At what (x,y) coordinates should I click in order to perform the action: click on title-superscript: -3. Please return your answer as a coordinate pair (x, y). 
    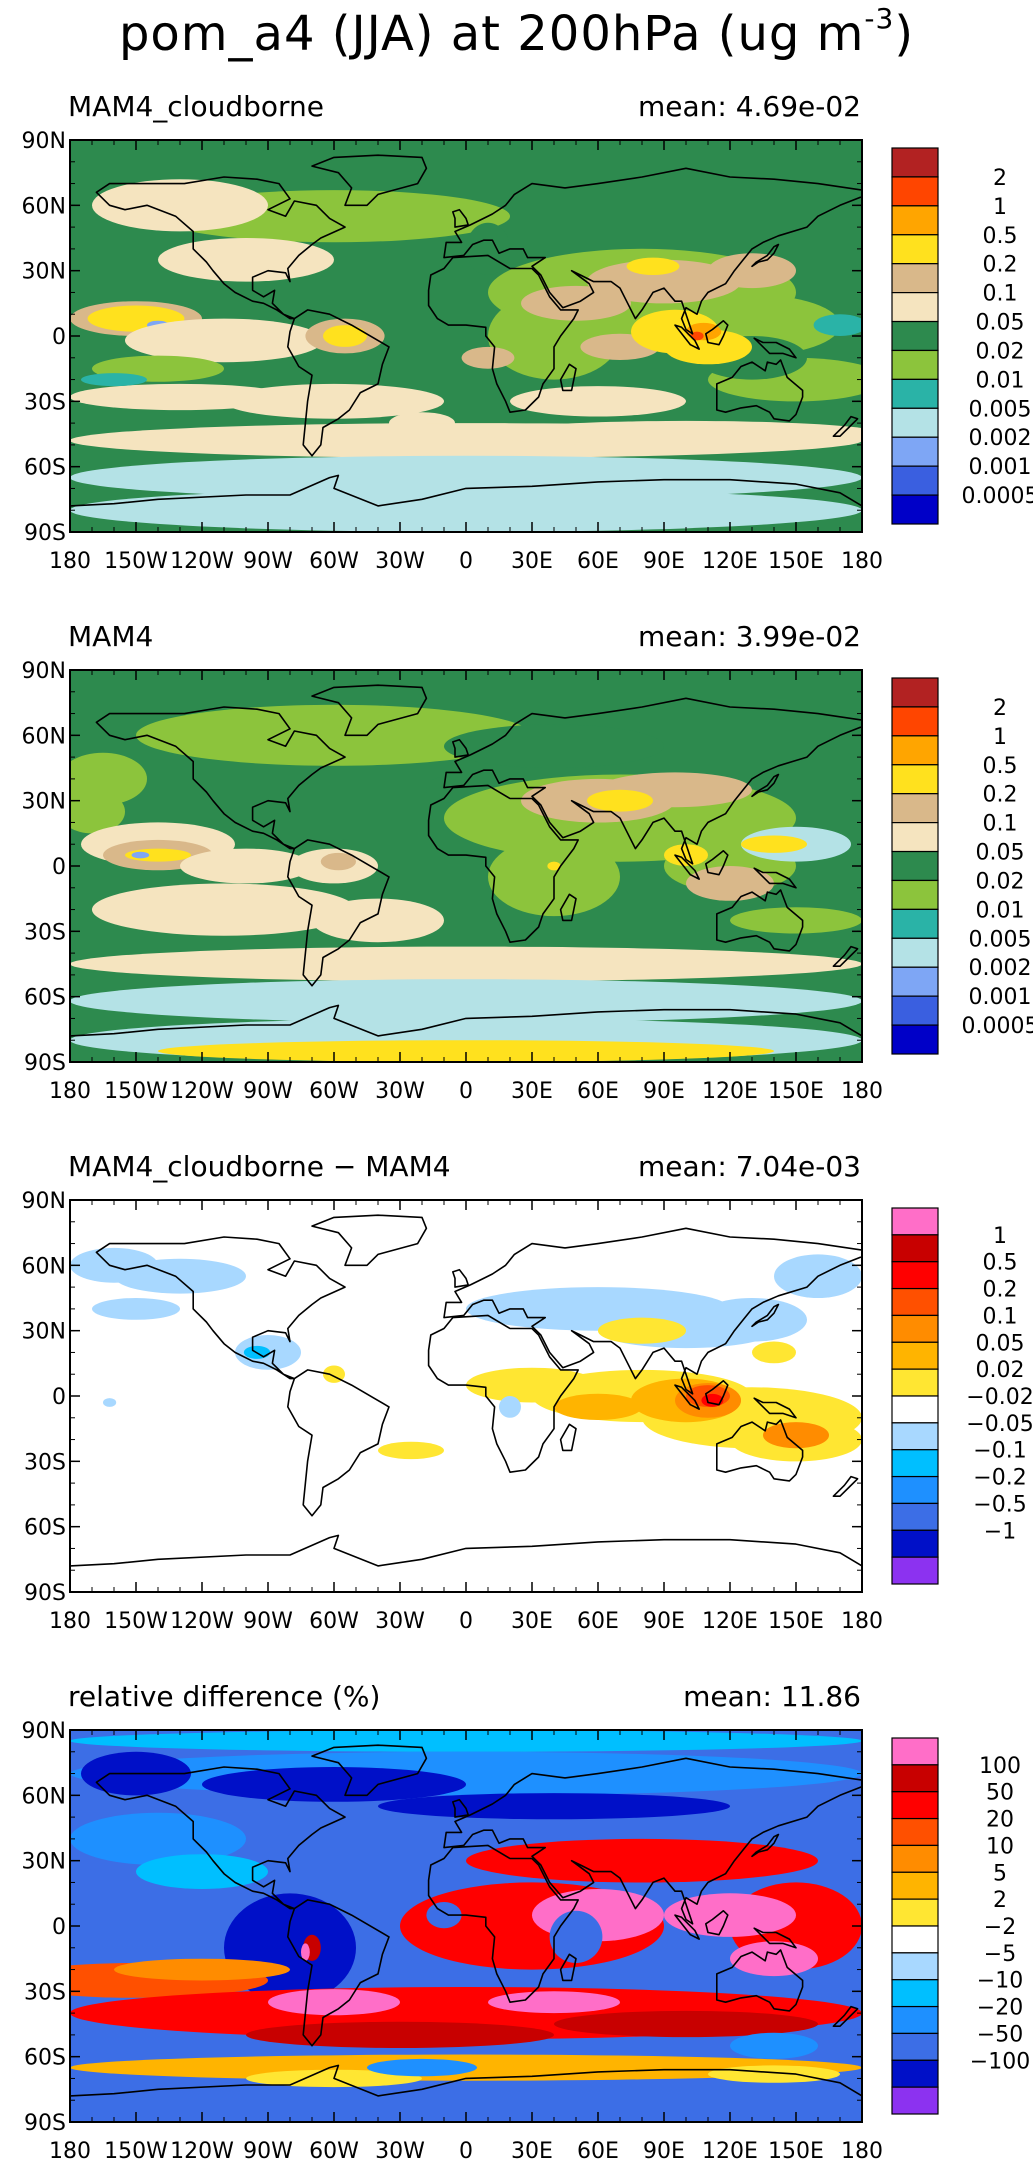
    Looking at the image, I should click on (879, 18).